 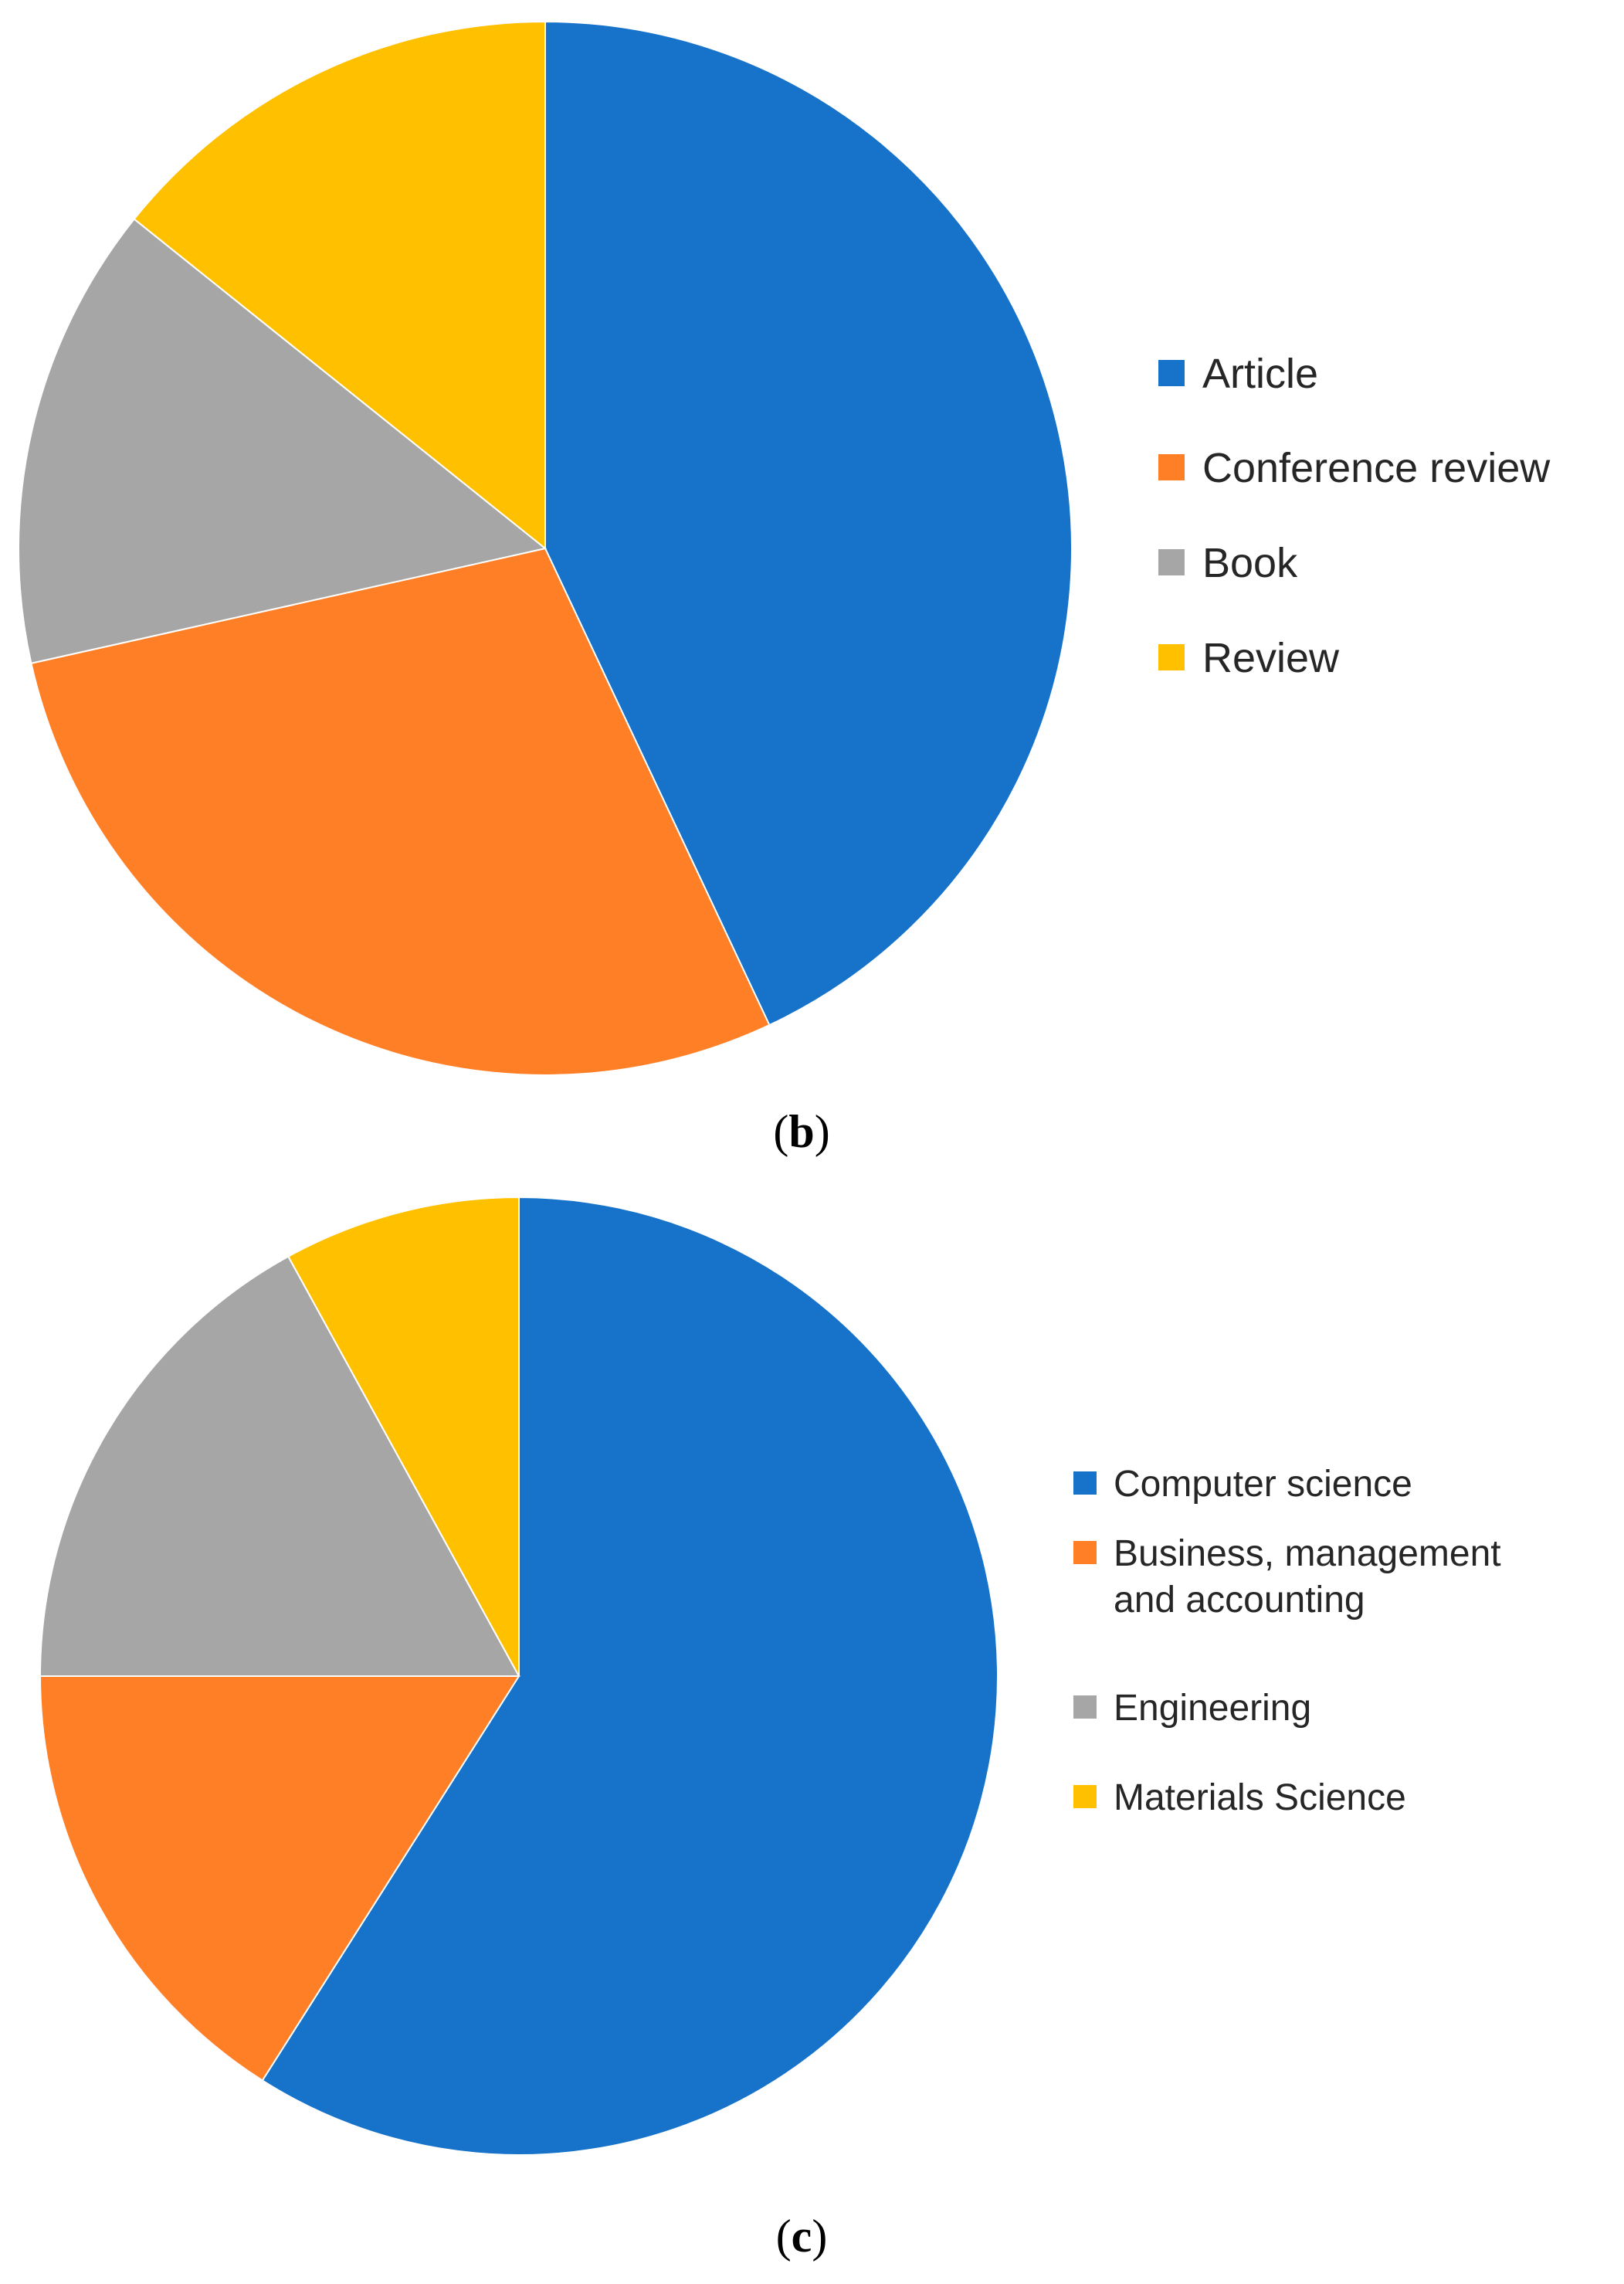 What do you see at coordinates (1085, 1707) in the screenshot?
I see `legend-swatch-engineering` at bounding box center [1085, 1707].